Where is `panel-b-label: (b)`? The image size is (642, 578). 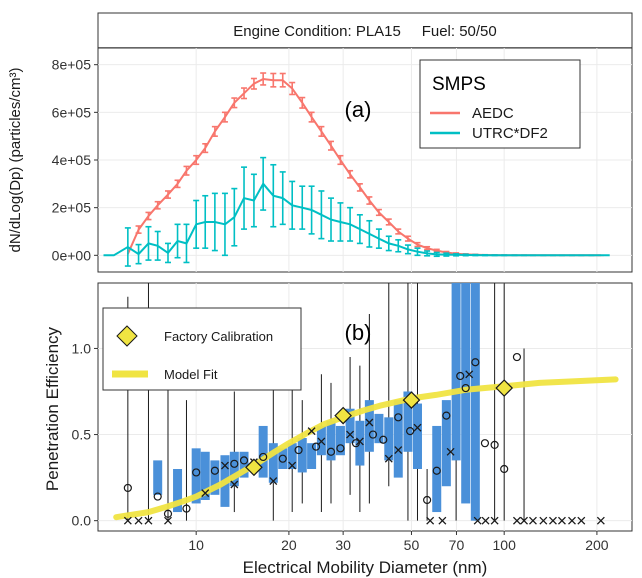 panel-b-label: (b) is located at coordinates (358, 332).